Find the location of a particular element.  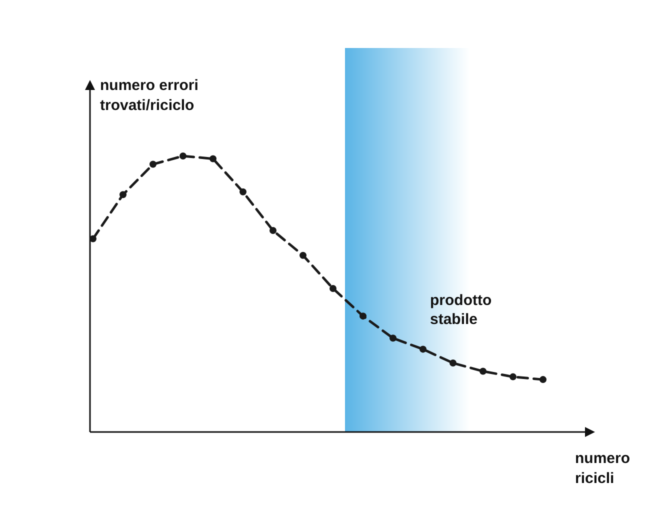

annotation: prodotto stabile is located at coordinates (461, 310).